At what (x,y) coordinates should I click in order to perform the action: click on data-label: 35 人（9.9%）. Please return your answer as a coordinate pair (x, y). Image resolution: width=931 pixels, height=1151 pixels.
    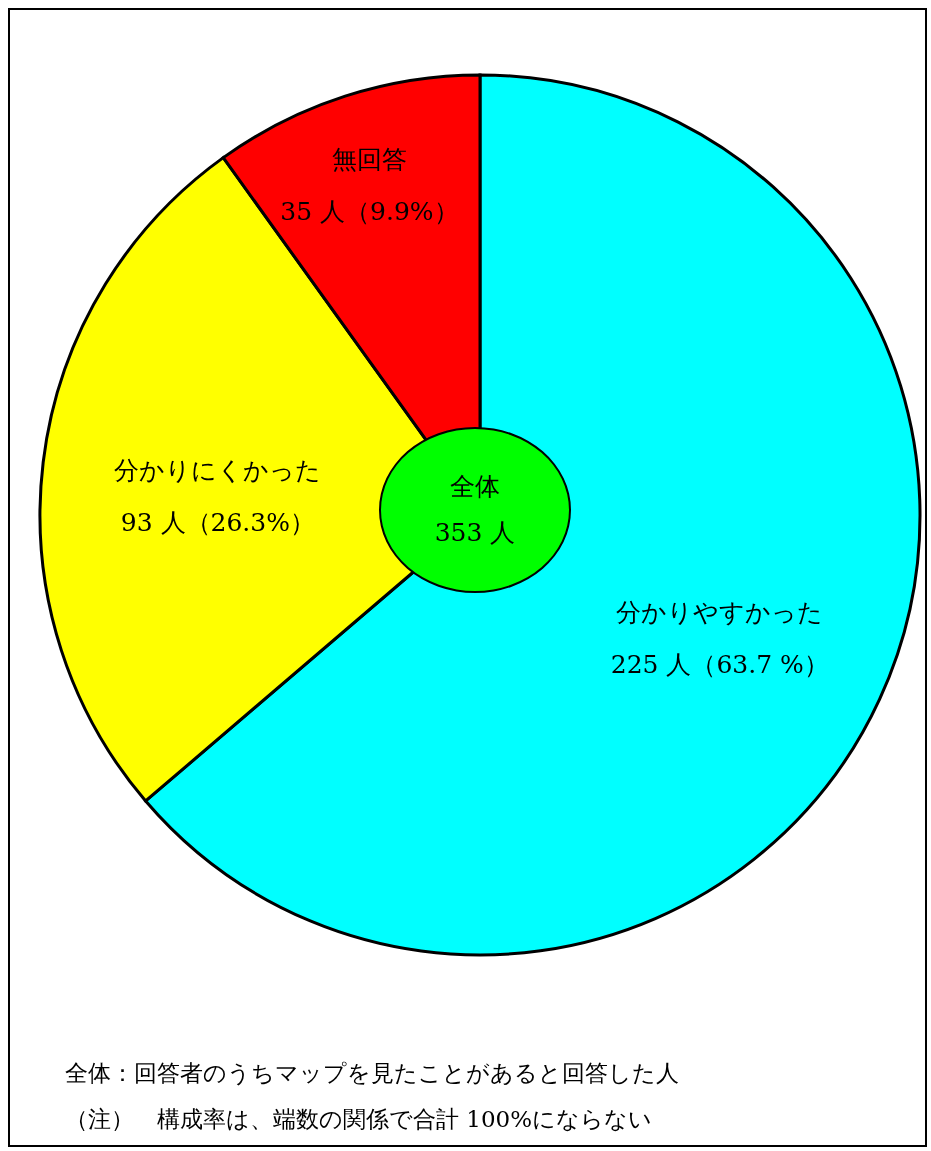
    Looking at the image, I should click on (369, 211).